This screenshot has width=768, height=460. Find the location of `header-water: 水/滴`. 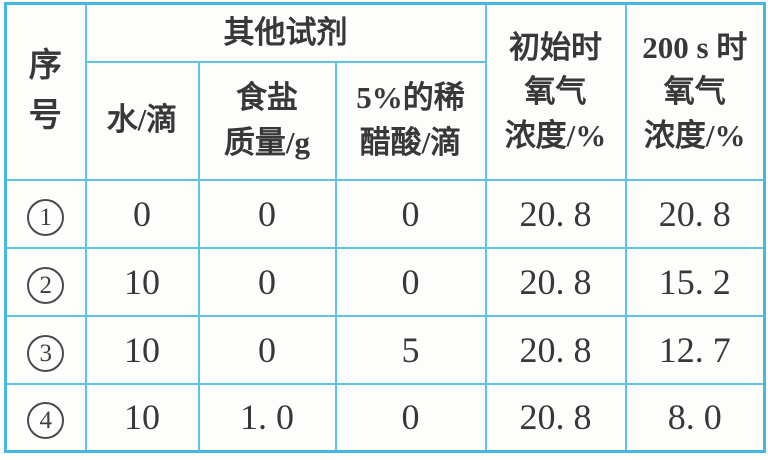

header-water: 水/滴 is located at coordinates (142, 120).